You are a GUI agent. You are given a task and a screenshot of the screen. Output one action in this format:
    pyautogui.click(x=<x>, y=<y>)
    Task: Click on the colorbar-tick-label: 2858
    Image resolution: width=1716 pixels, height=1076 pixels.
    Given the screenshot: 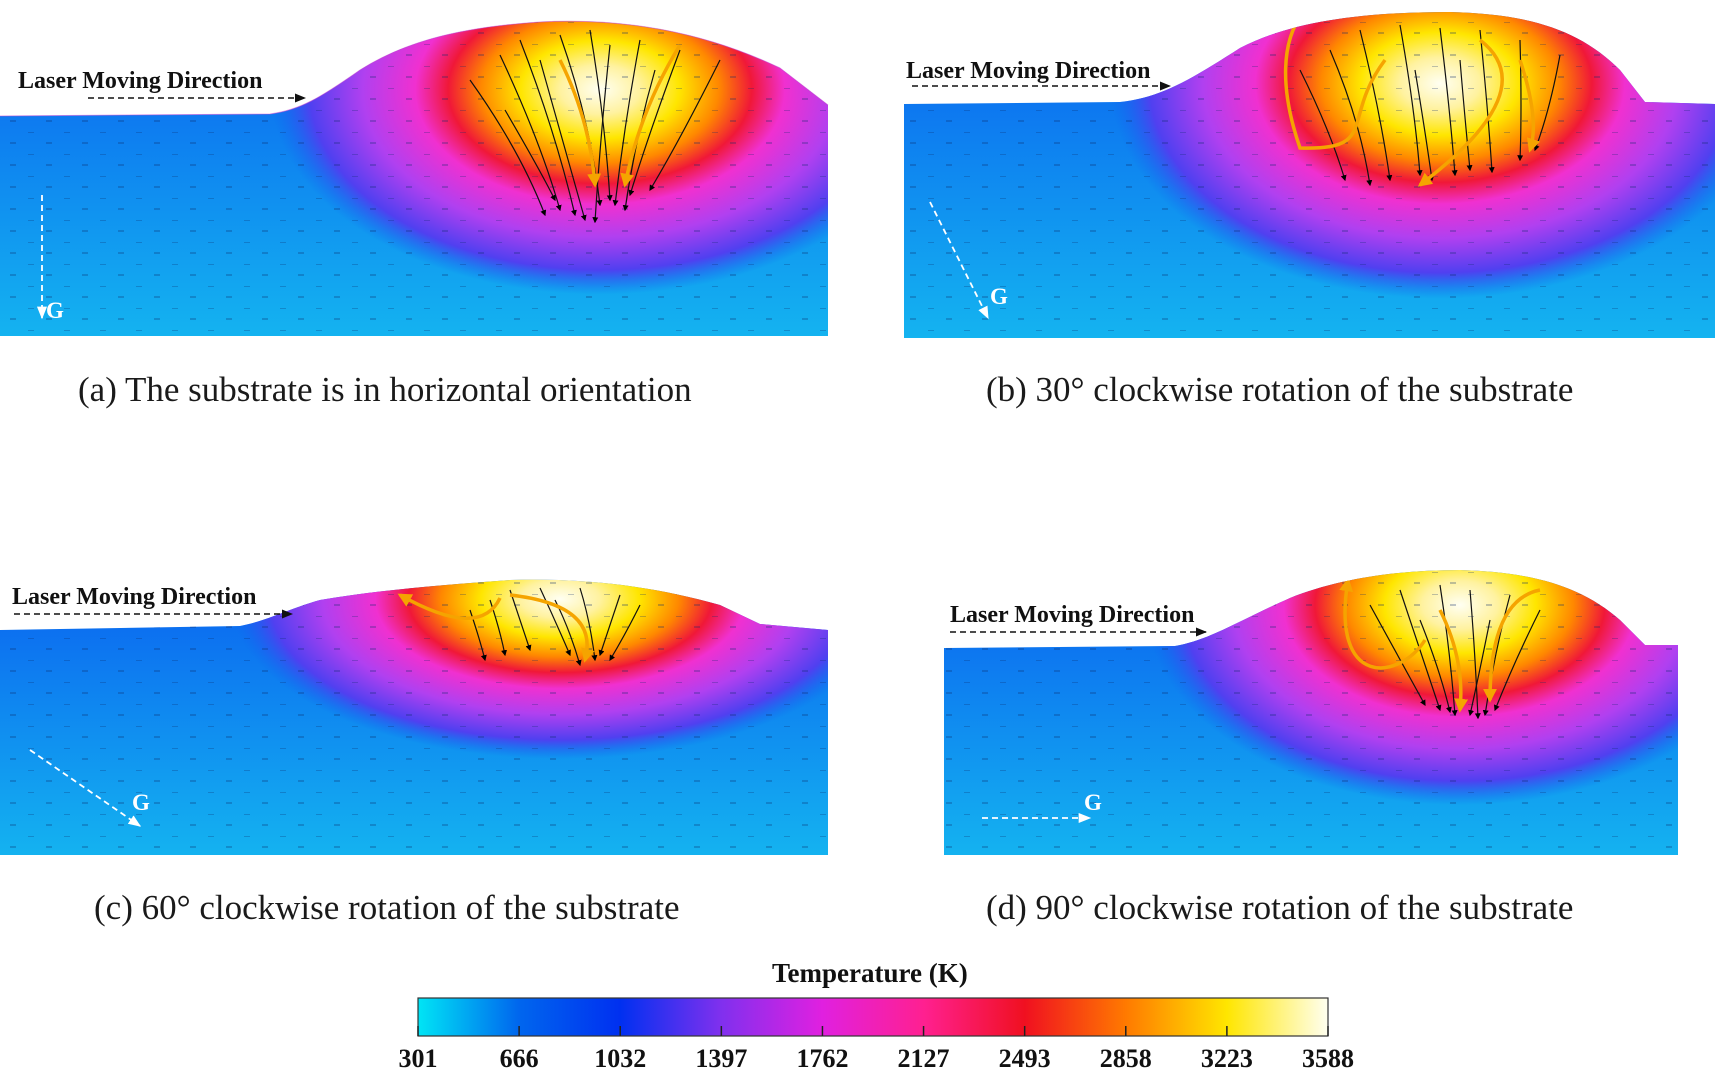 What is the action you would take?
    pyautogui.click(x=1125, y=1058)
    